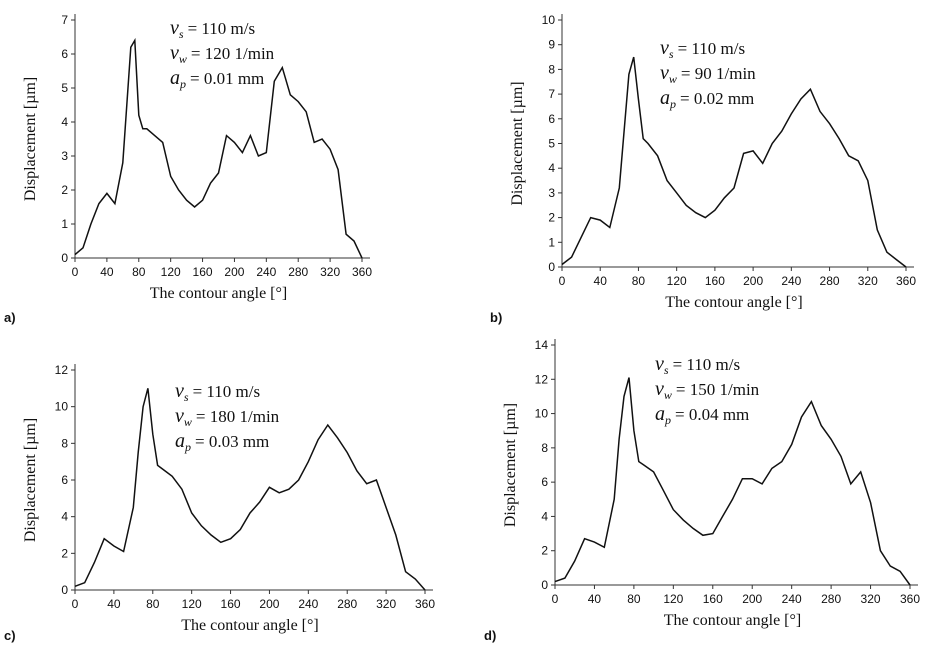 This screenshot has width=934, height=650. What do you see at coordinates (496, 317) in the screenshot?
I see `panel-label: b)` at bounding box center [496, 317].